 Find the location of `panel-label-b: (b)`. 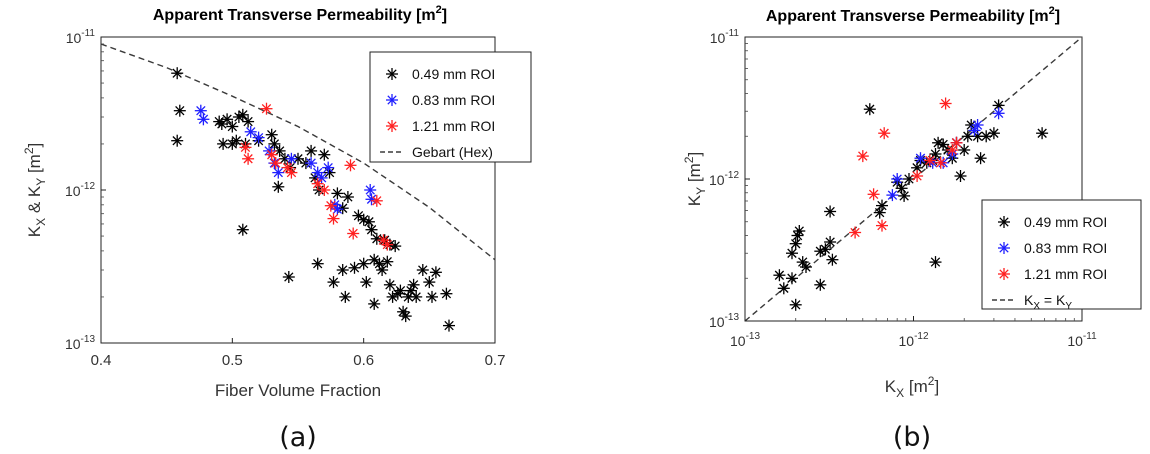

panel-label-b: (b) is located at coordinates (912, 437).